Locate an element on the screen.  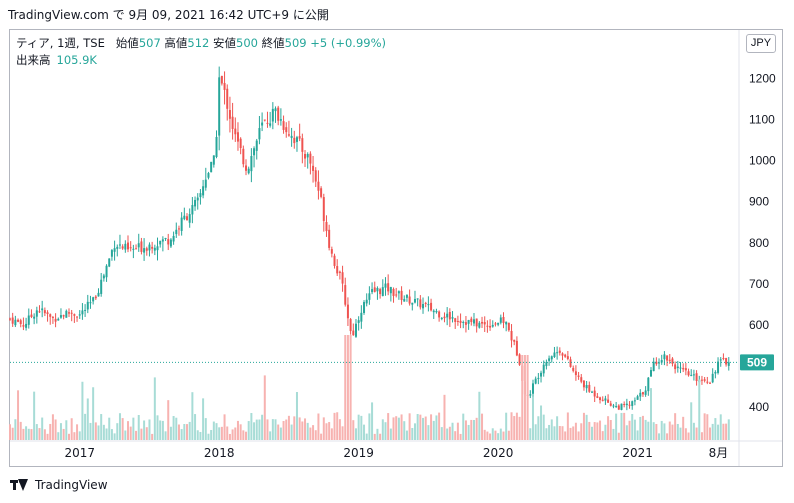
price-tick-label: 1000 is located at coordinates (762, 161).